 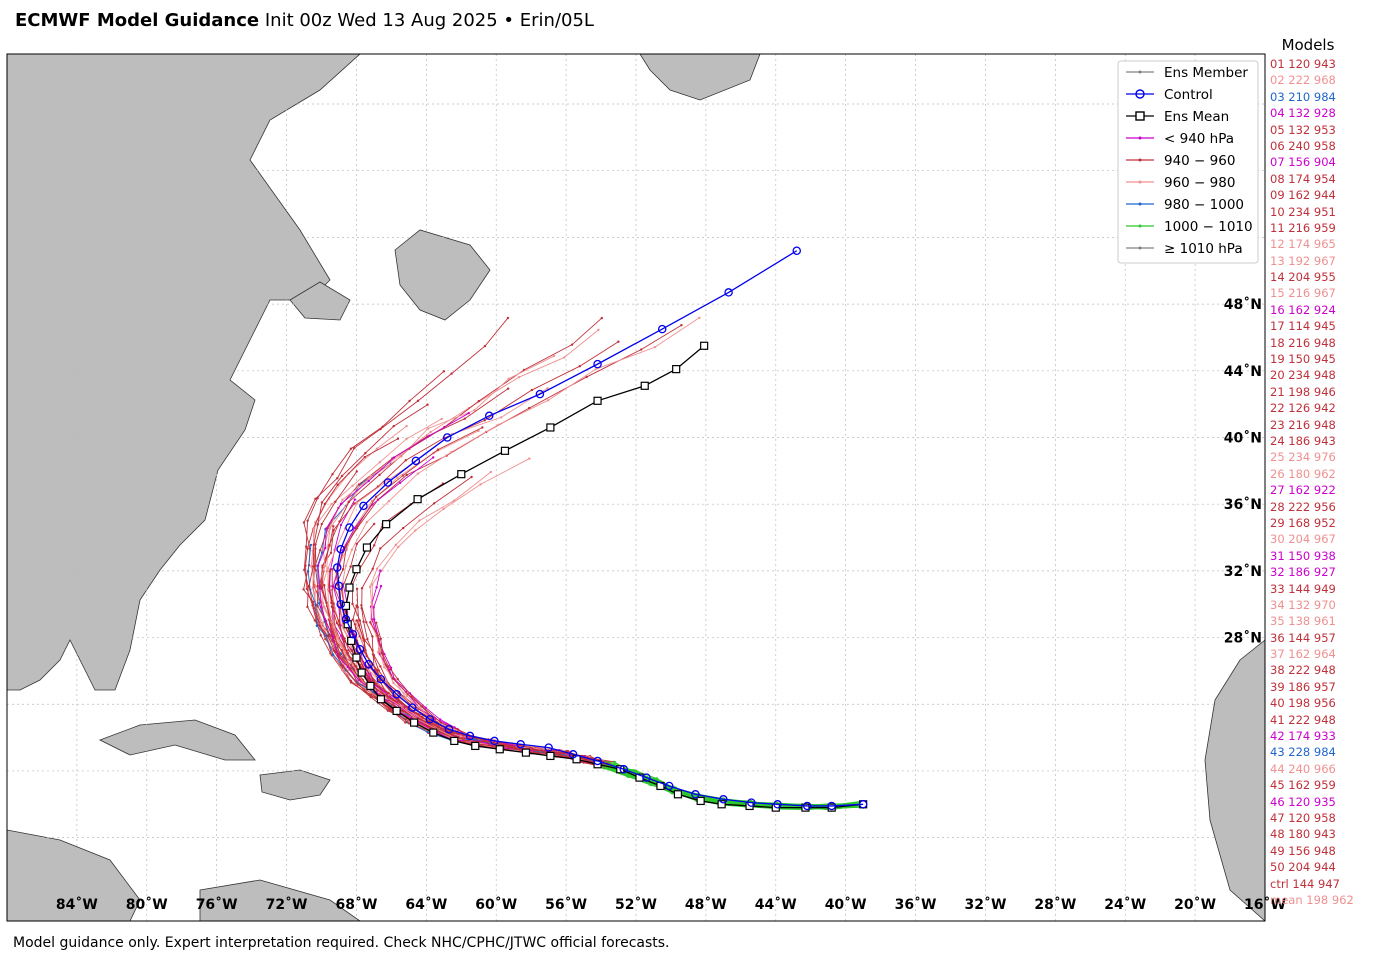 I want to click on model-row: 50 204 944, so click(x=1303, y=867).